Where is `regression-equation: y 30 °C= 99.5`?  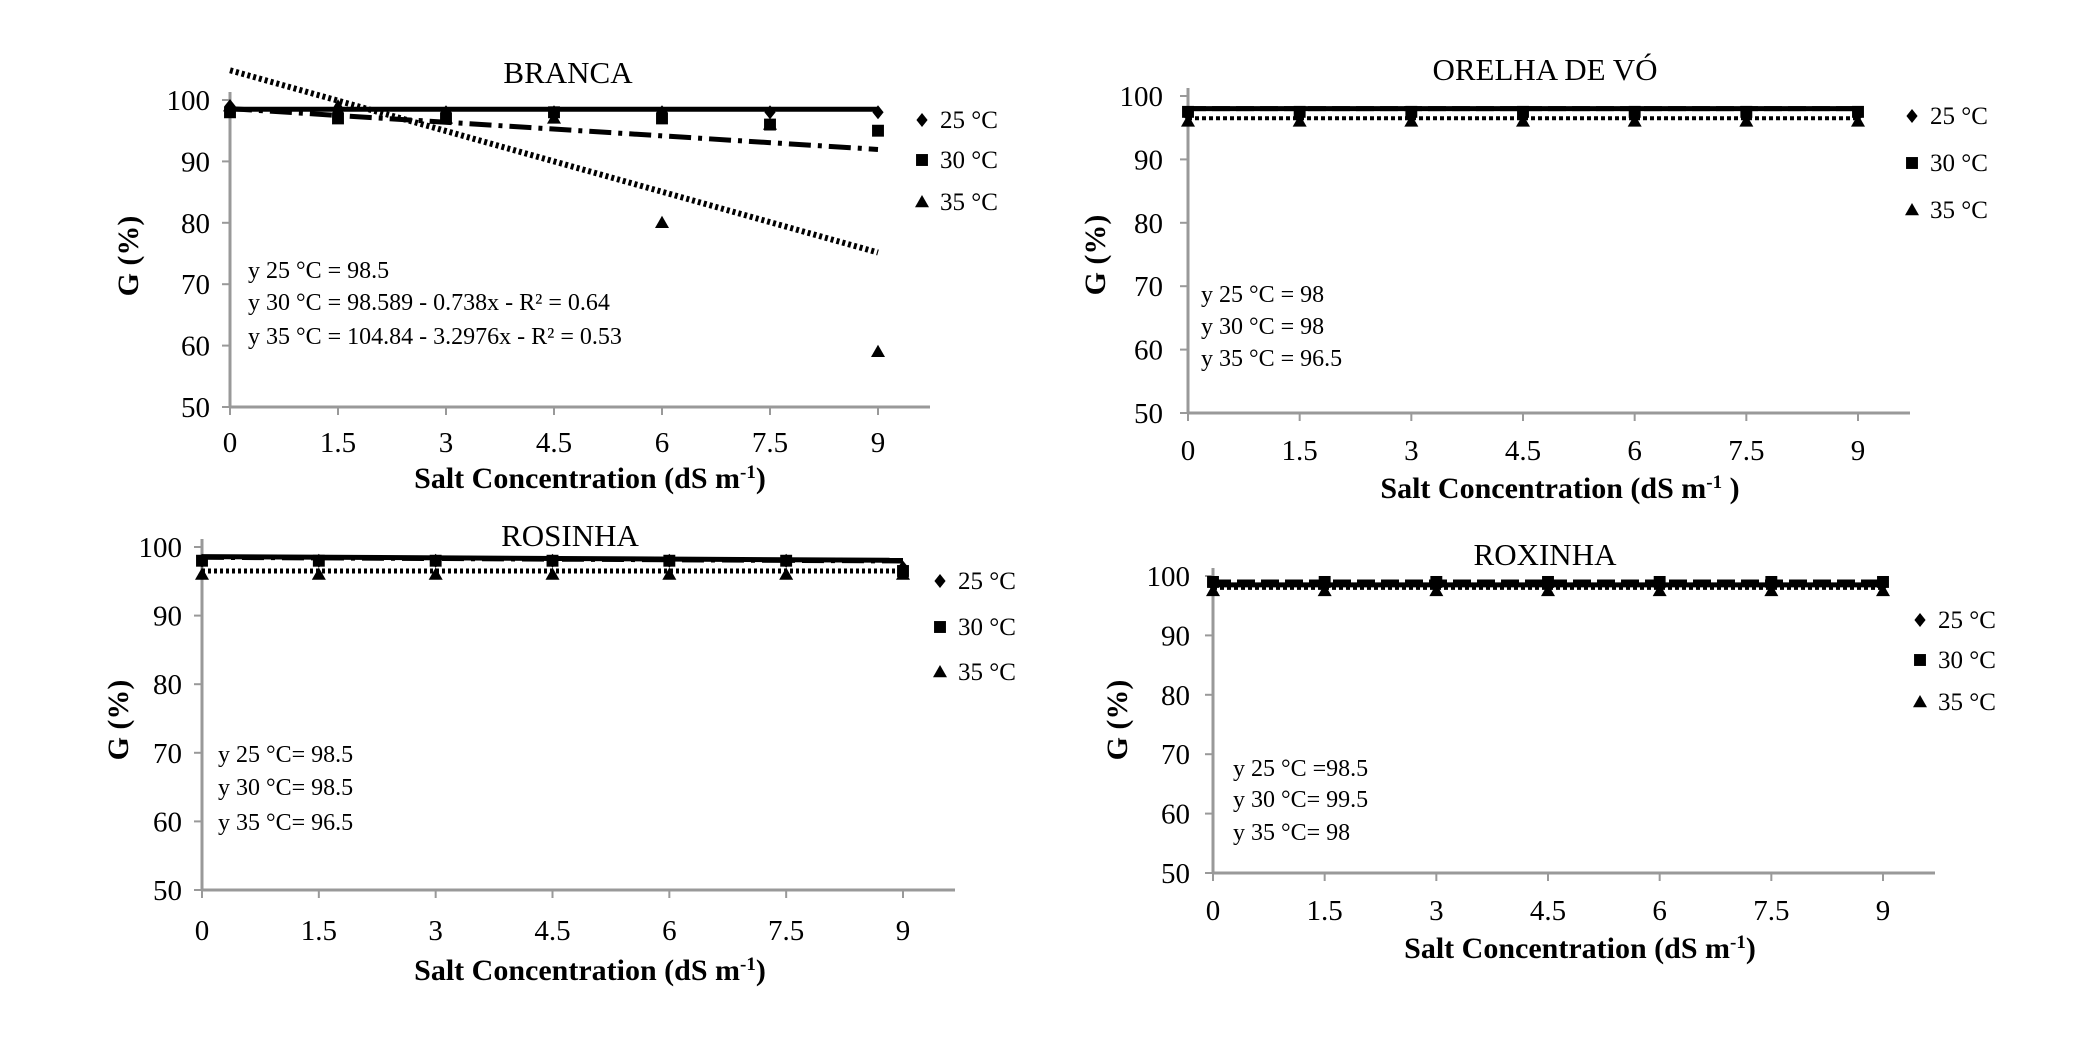 regression-equation: y 30 °C= 99.5 is located at coordinates (1300, 800).